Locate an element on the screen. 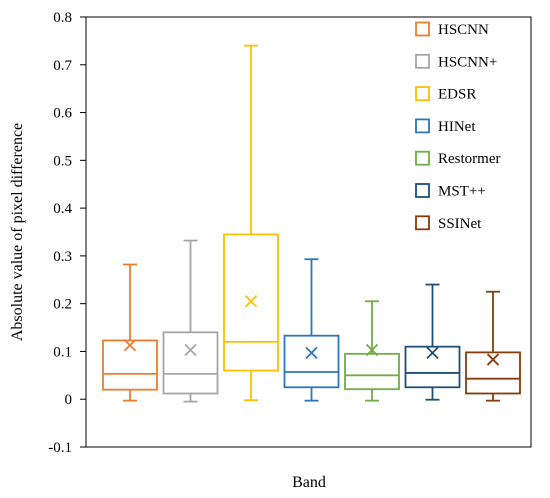  box-hscnn is located at coordinates (130, 332).